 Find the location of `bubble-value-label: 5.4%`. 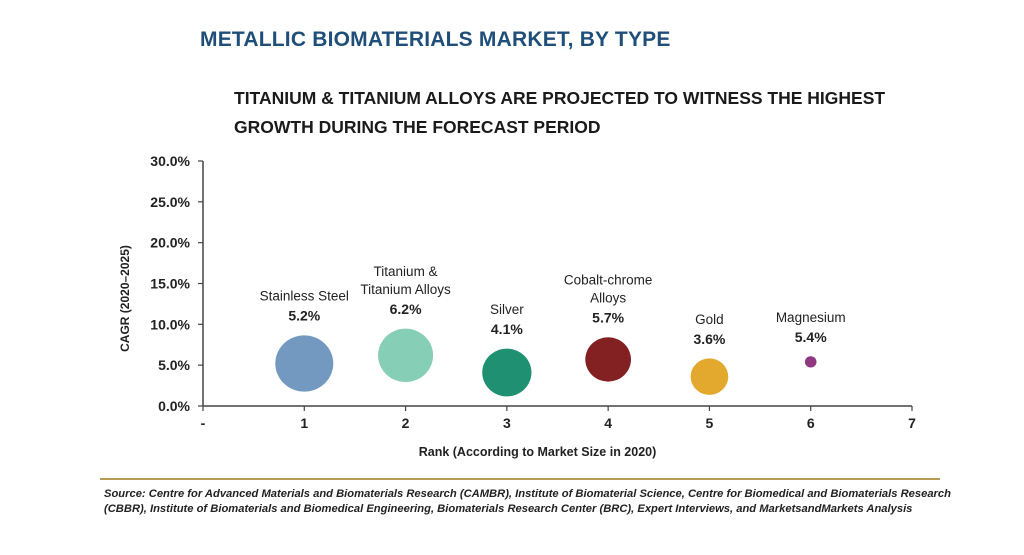

bubble-value-label: 5.4% is located at coordinates (811, 337).